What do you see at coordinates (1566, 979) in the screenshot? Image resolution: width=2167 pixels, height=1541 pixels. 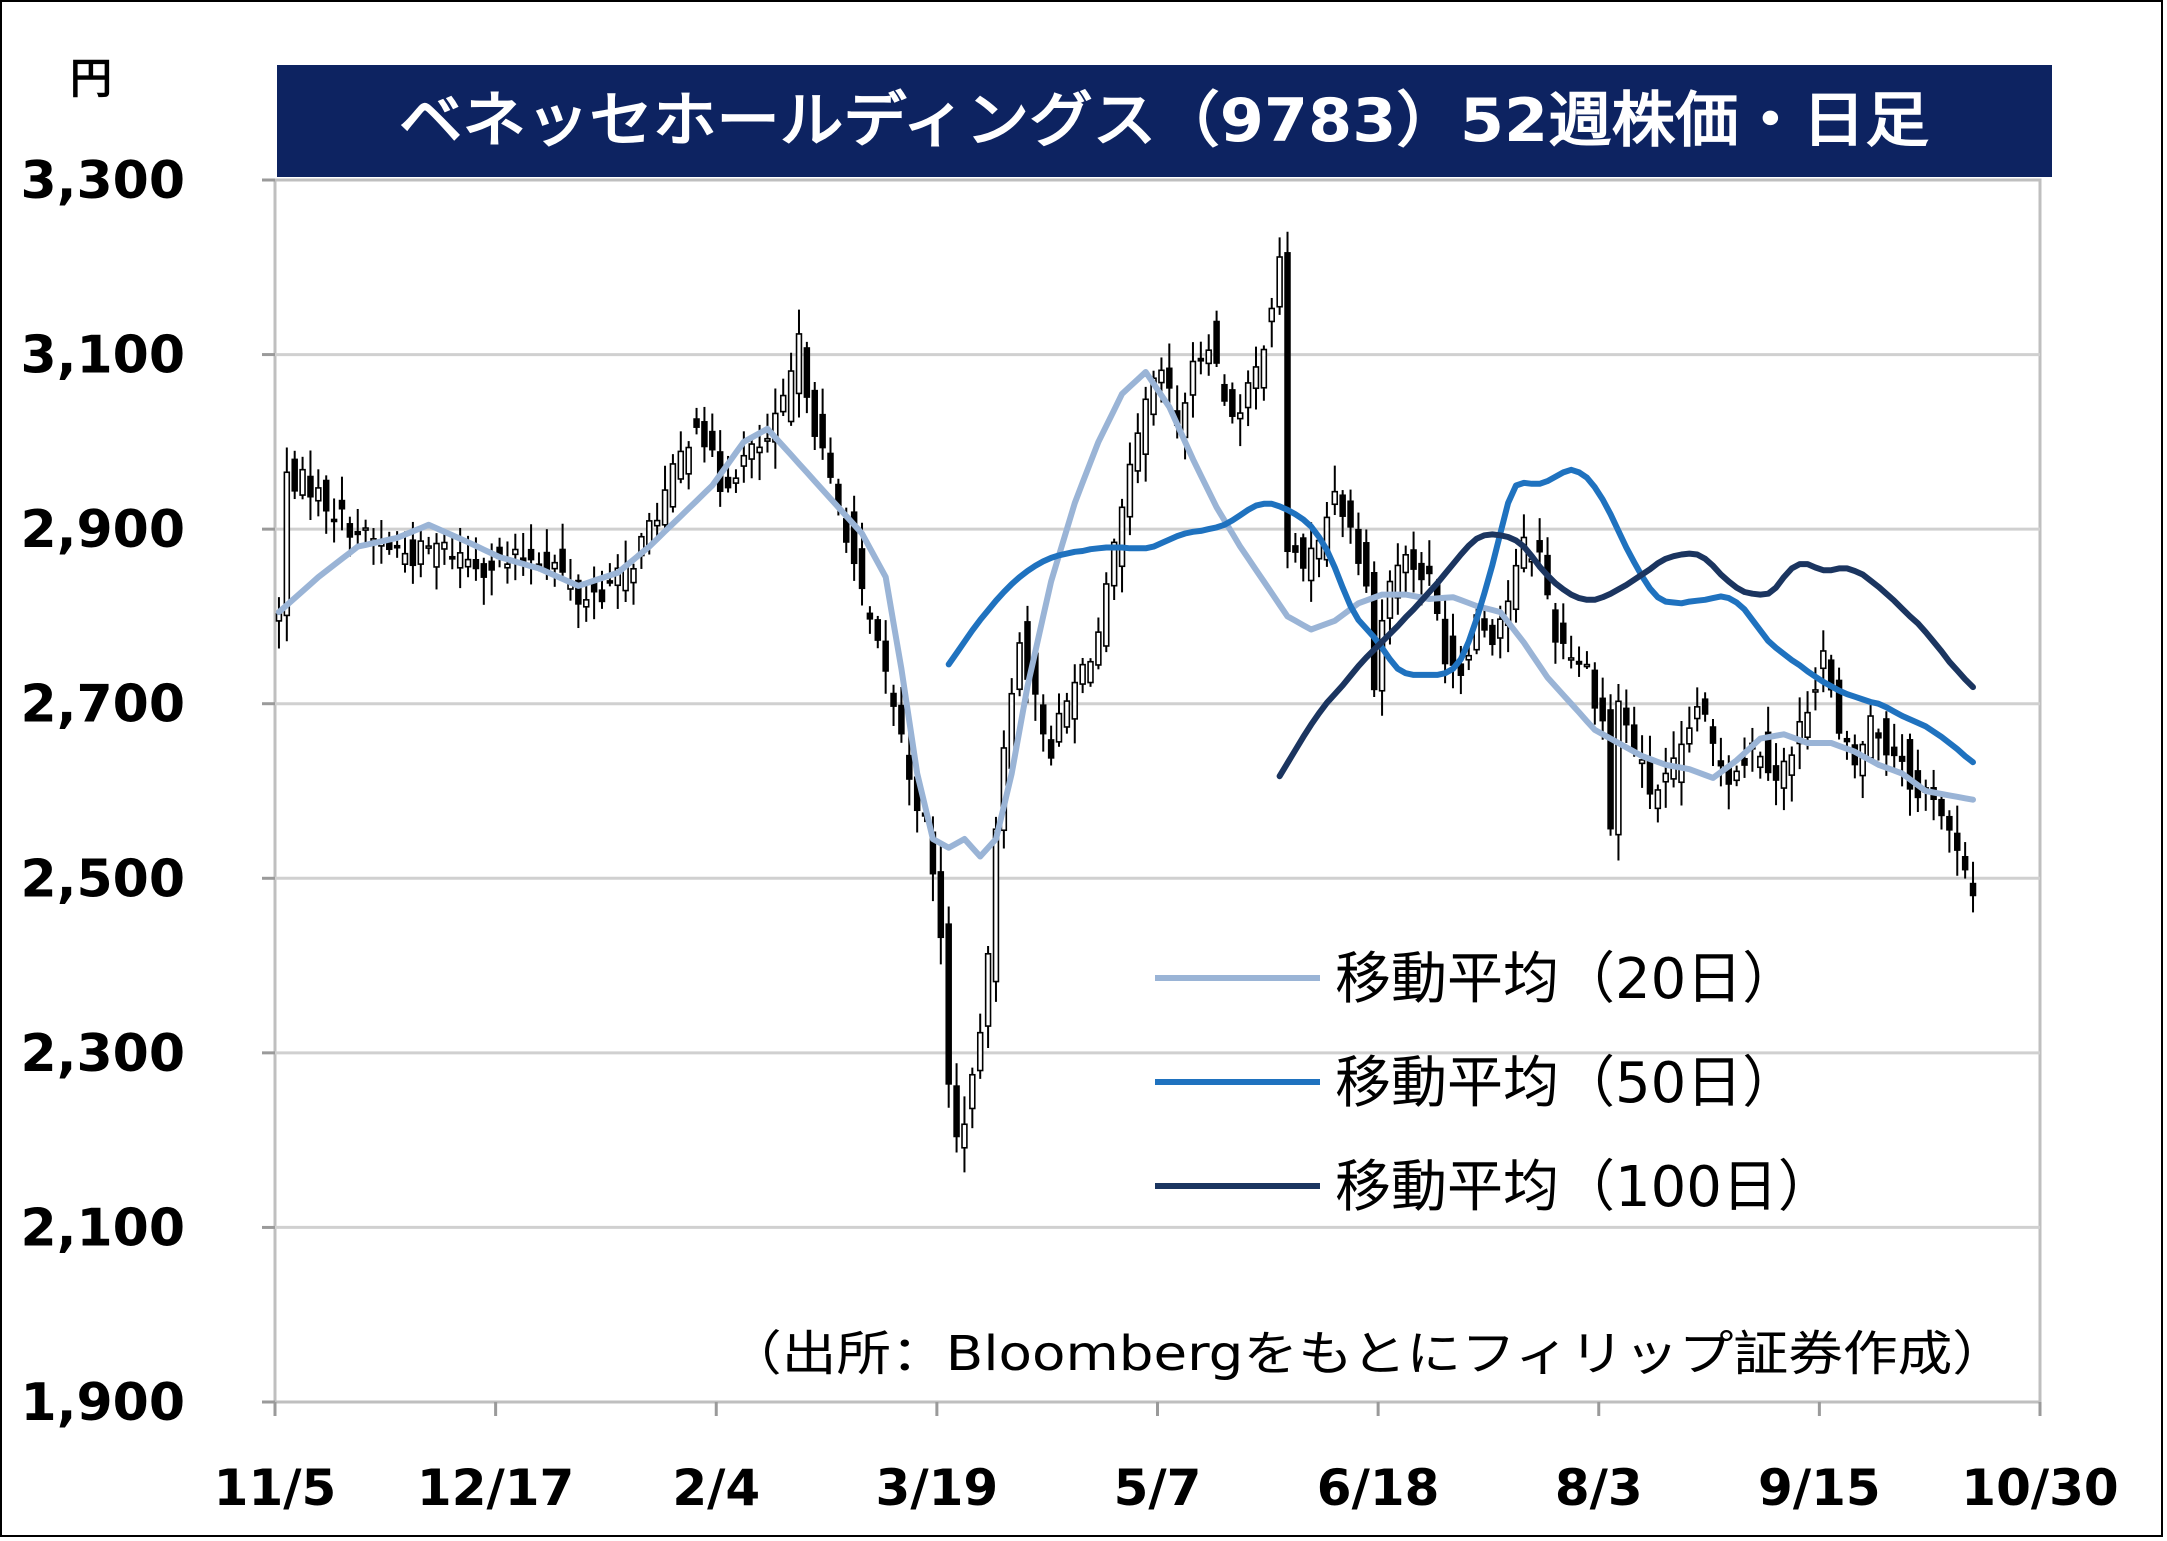 I see `legend-label-ma20: 移動平均（20日）` at bounding box center [1566, 979].